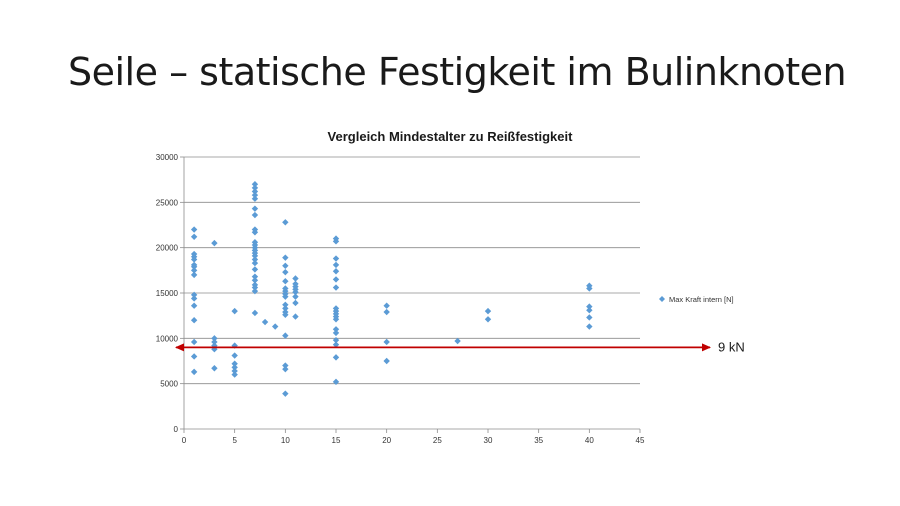 The image size is (900, 506). Describe the element at coordinates (589, 440) in the screenshot. I see `x-tick-label: 40` at that location.